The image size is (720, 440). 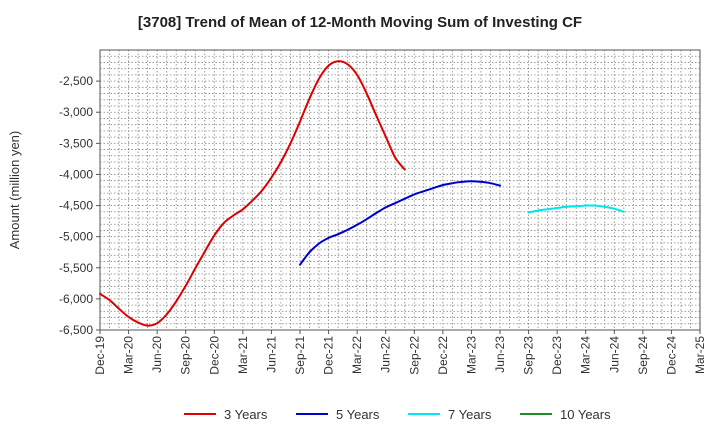 I want to click on x-tick-label: Jun-22, so click(x=386, y=354).